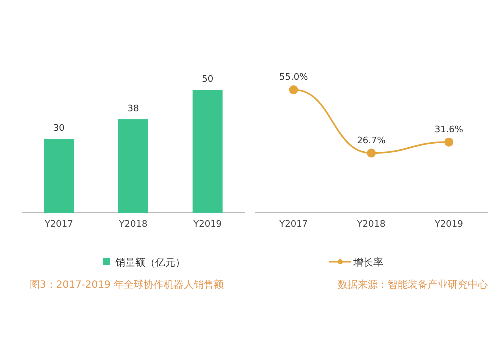 The width and height of the screenshot is (500, 362). What do you see at coordinates (413, 285) in the screenshot?
I see `source-note: 数据来源：智能装备产业研究中心` at bounding box center [413, 285].